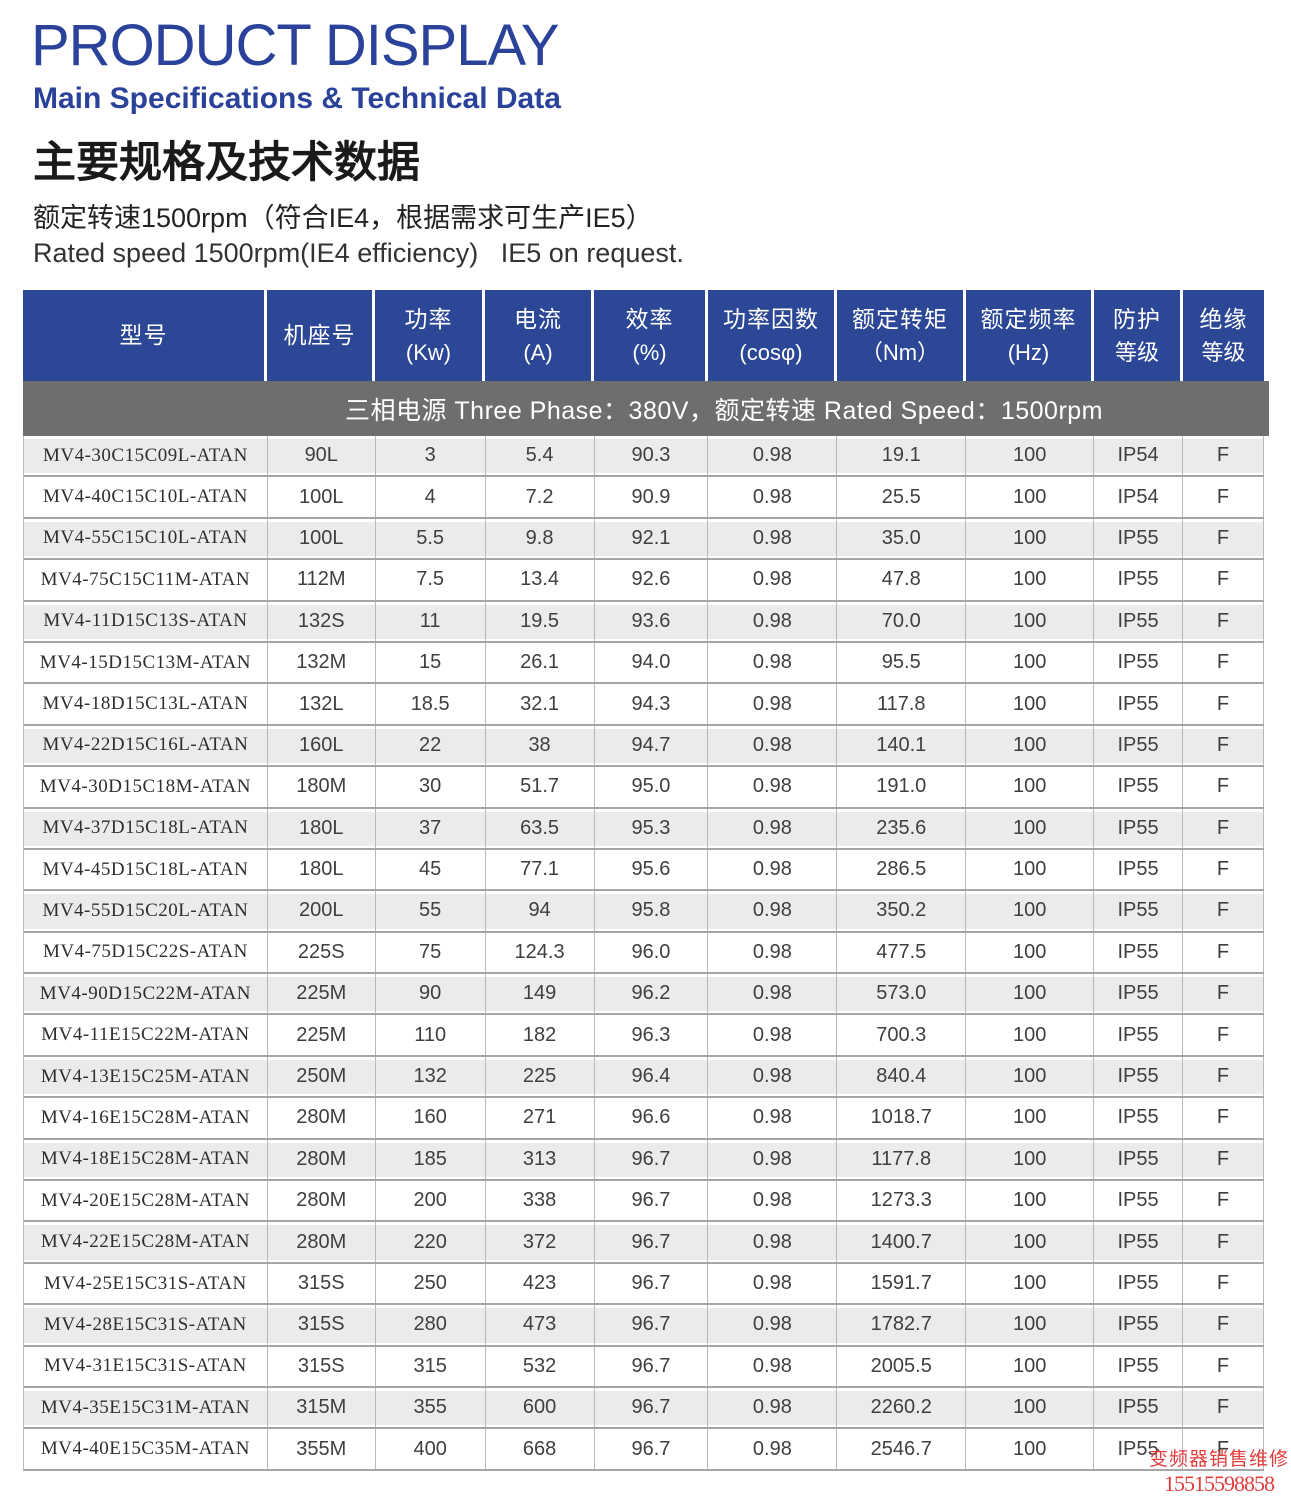 Image resolution: width=1291 pixels, height=1500 pixels. I want to click on cell-efficiency_pct: 90.9, so click(652, 497).